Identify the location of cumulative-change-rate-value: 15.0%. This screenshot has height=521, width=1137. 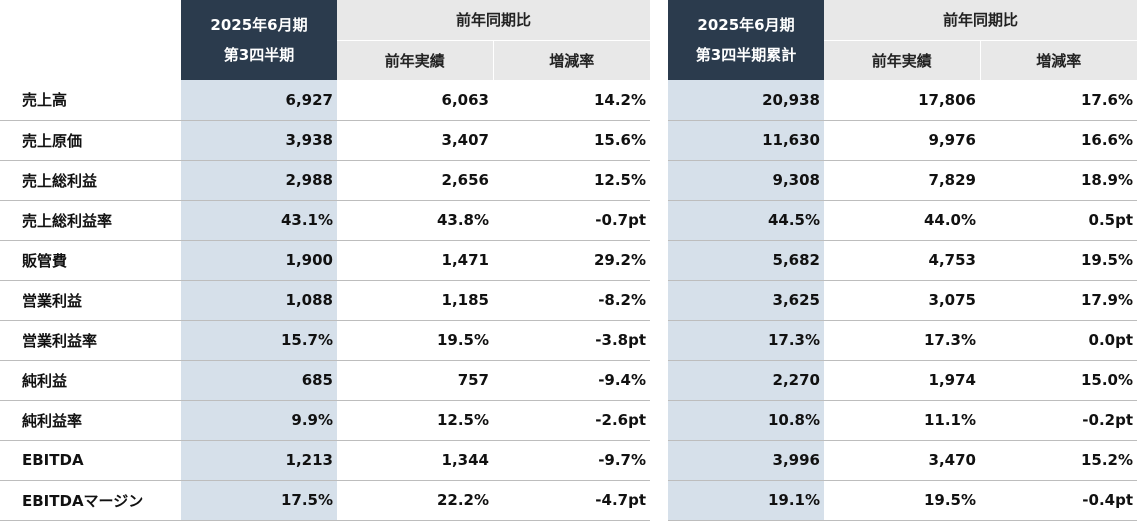
(1058, 380).